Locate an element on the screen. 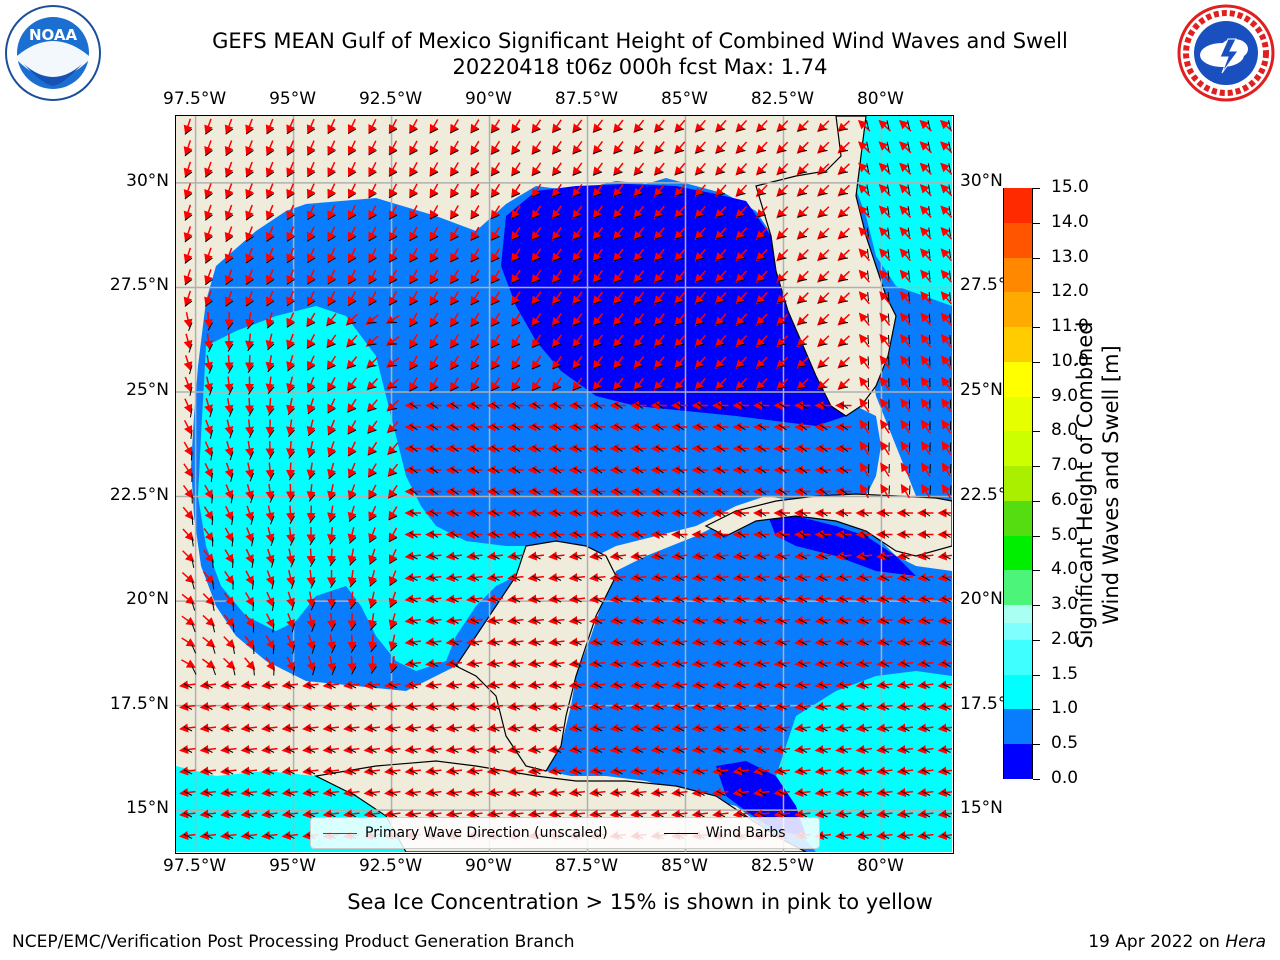  colorbar-tick is located at coordinates (1036, 745).